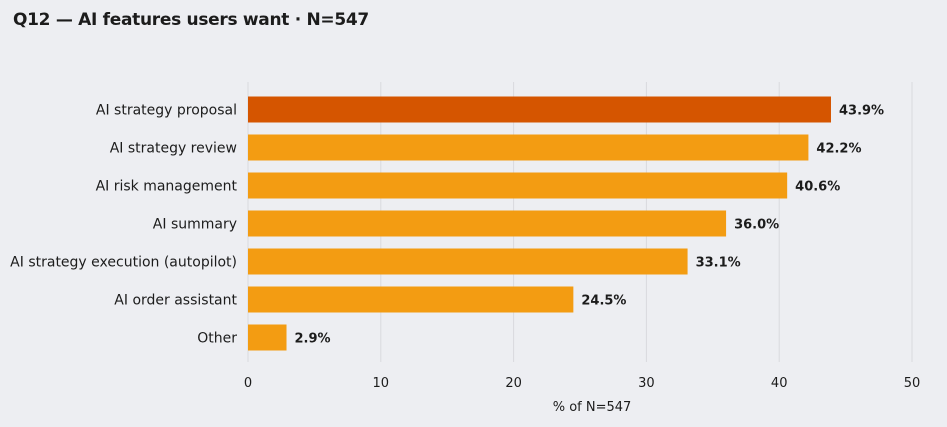 The width and height of the screenshot is (947, 427). What do you see at coordinates (718, 263) in the screenshot?
I see `value-label-4: 33.1%` at bounding box center [718, 263].